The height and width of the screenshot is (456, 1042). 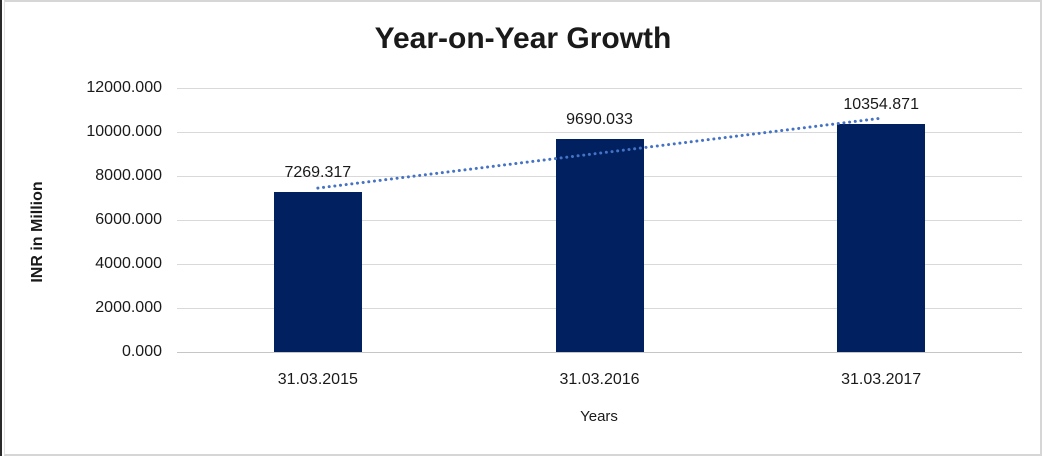 I want to click on gridline, so click(x=599, y=88).